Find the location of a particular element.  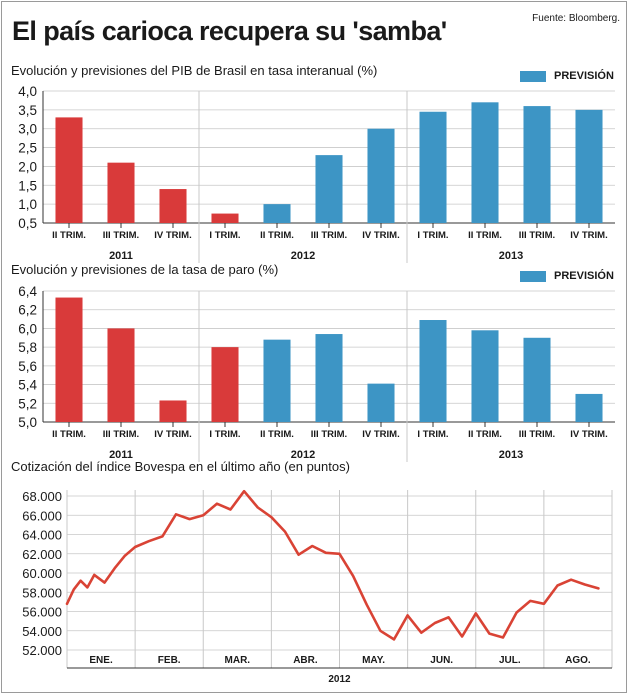

month-label: MAR. is located at coordinates (238, 660).